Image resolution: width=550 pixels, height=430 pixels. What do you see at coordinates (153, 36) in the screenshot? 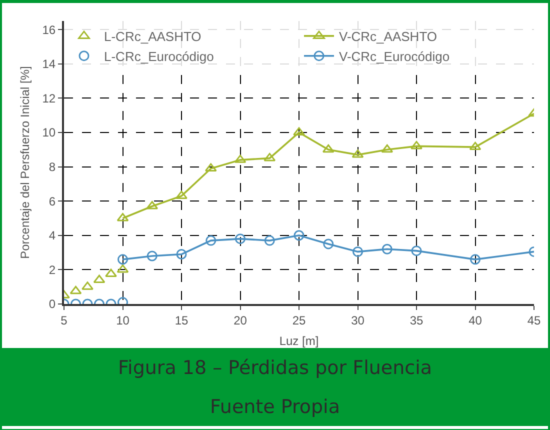
I see `legend-label: L-CRc_AASHTO` at bounding box center [153, 36].